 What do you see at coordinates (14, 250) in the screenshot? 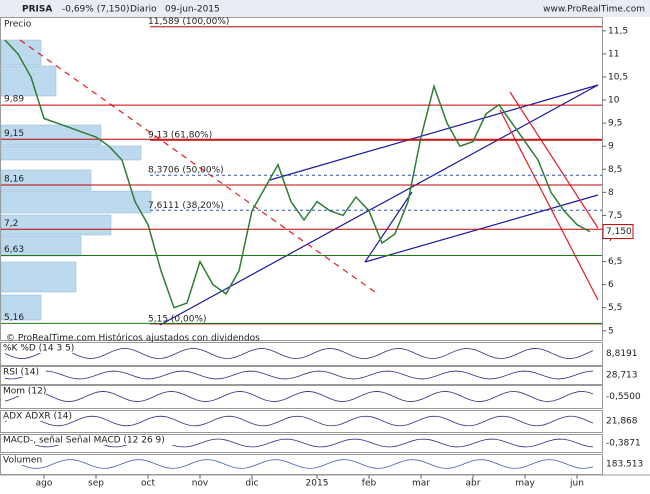
I see `level-label: 6,63` at bounding box center [14, 250].